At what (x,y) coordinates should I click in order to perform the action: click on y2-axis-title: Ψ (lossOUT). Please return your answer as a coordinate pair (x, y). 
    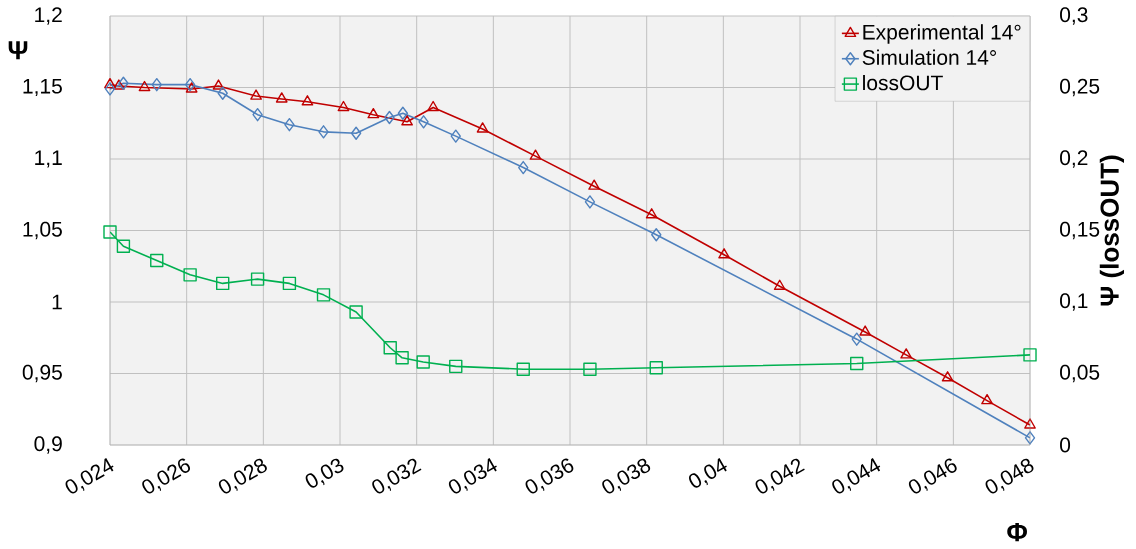
    Looking at the image, I should click on (1112, 230).